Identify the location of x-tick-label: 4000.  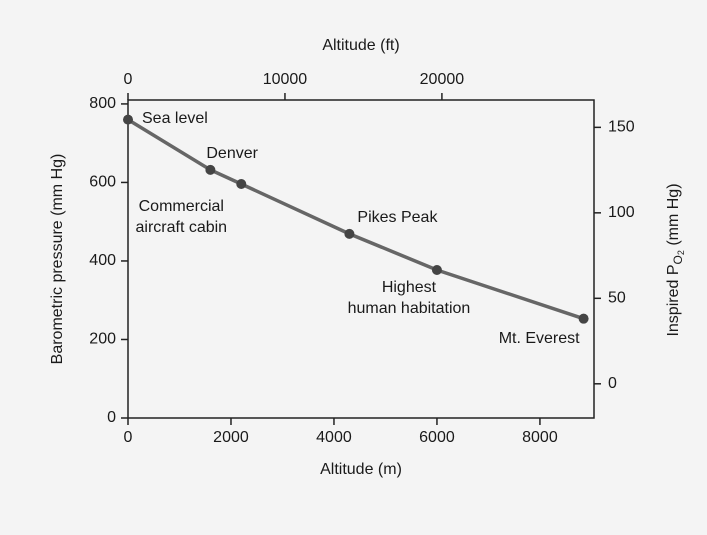
(334, 437).